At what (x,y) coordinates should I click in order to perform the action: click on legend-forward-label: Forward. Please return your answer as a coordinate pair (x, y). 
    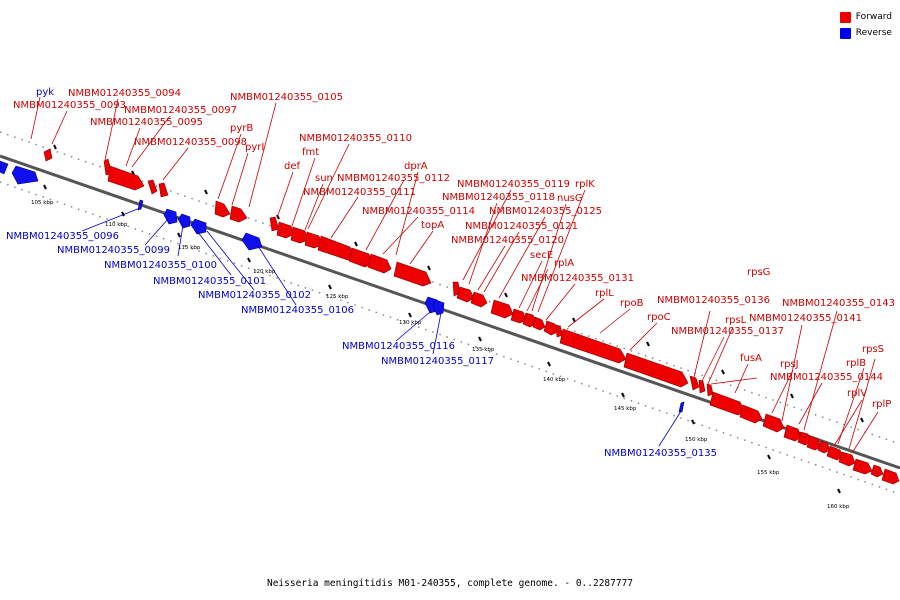
    Looking at the image, I should click on (873, 17).